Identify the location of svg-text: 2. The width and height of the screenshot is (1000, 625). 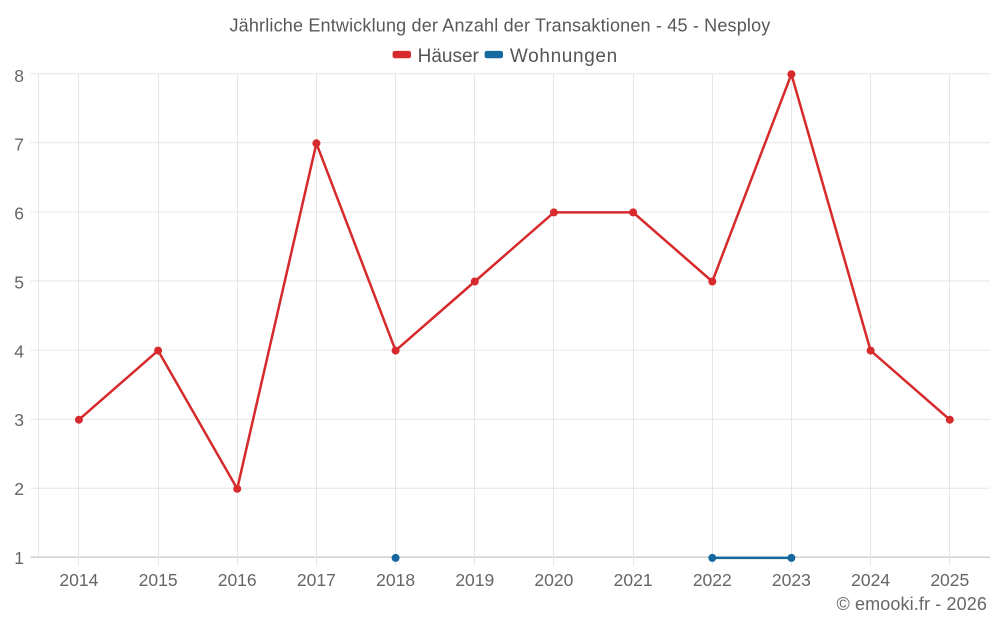
(19, 489).